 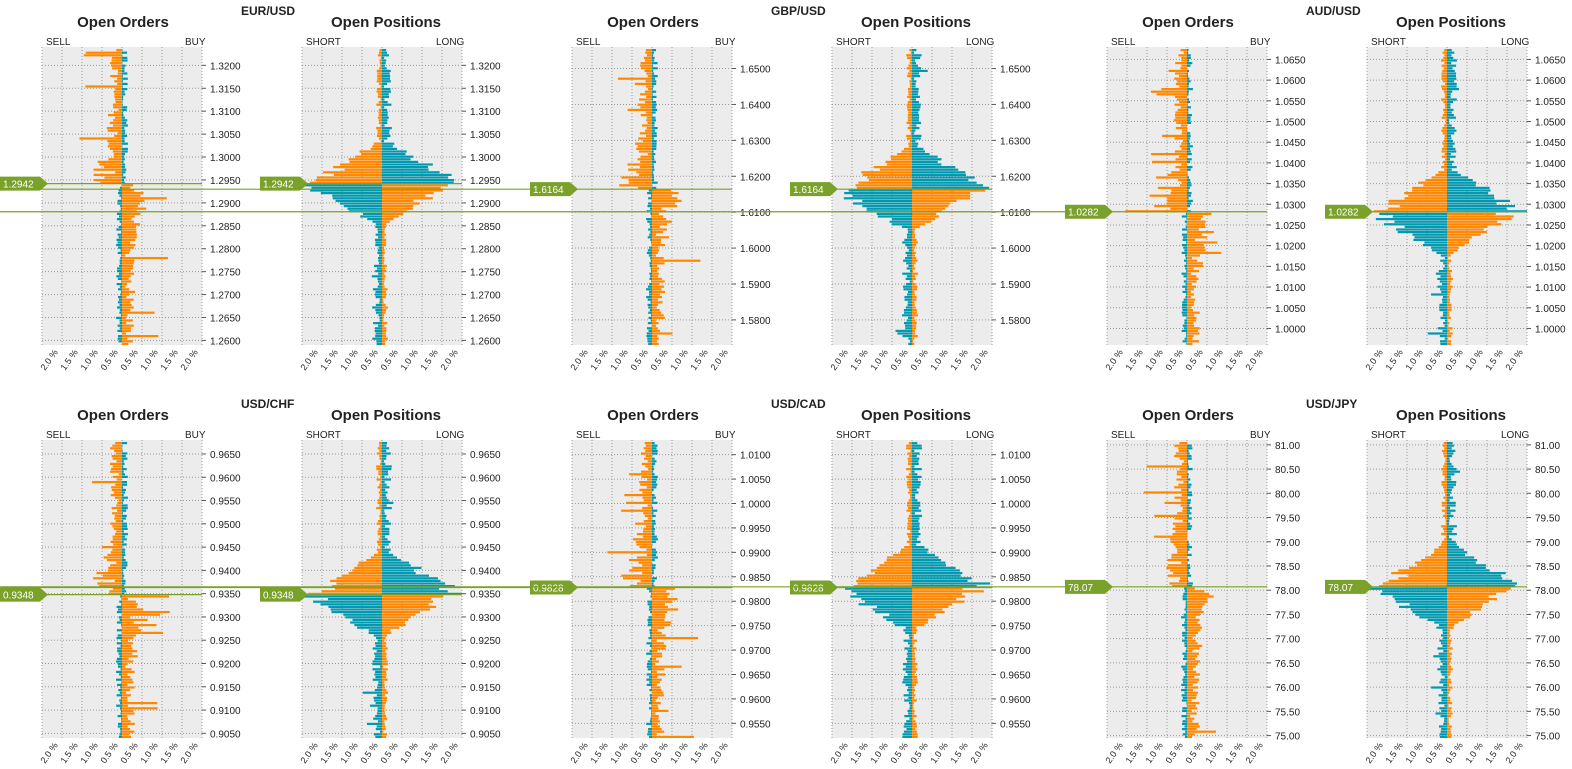 What do you see at coordinates (725, 435) in the screenshot?
I see `buy-label: BUY` at bounding box center [725, 435].